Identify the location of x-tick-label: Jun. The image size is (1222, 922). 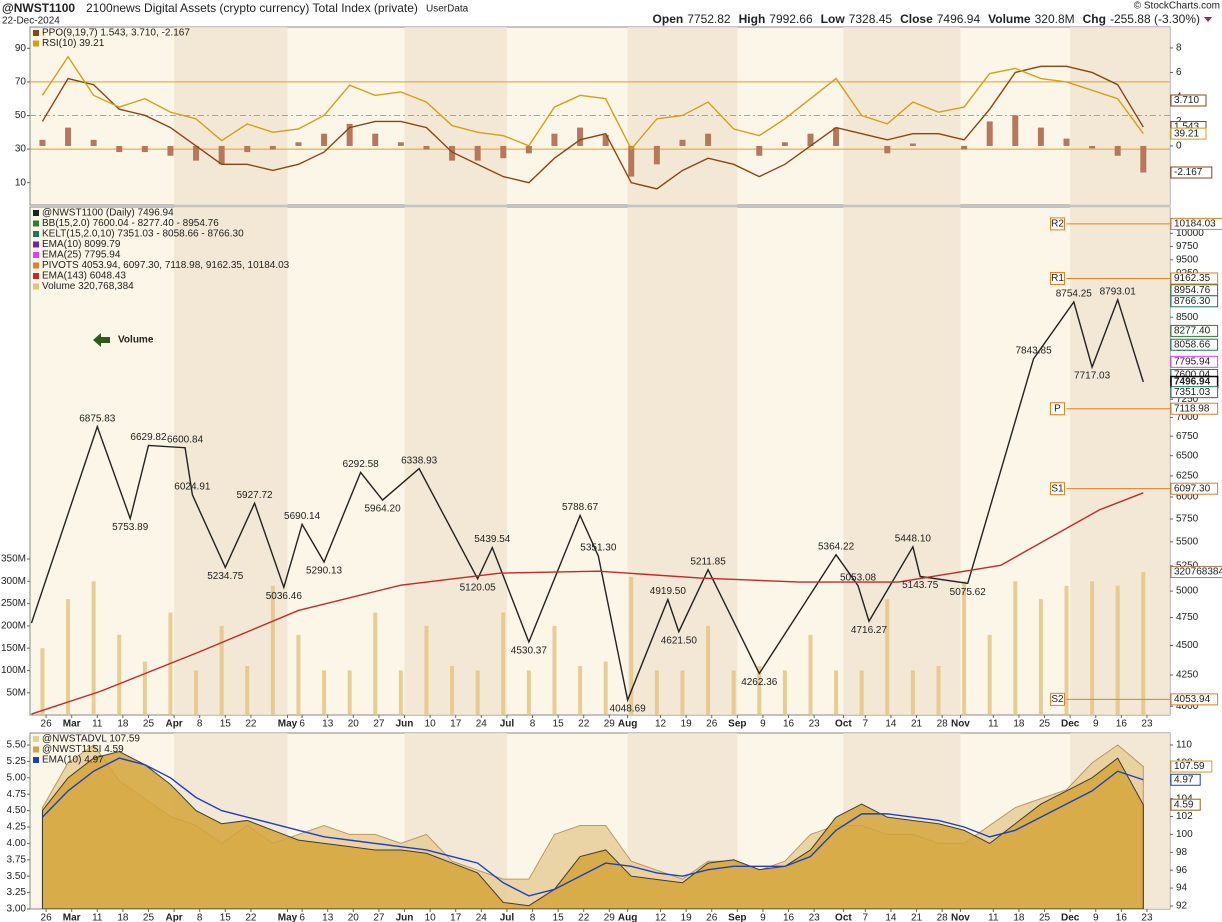
(405, 917).